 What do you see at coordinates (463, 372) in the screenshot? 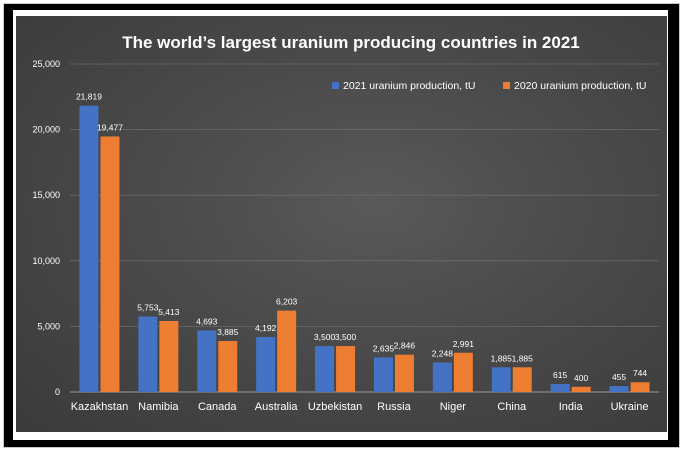
I see `bar-2020-niger` at bounding box center [463, 372].